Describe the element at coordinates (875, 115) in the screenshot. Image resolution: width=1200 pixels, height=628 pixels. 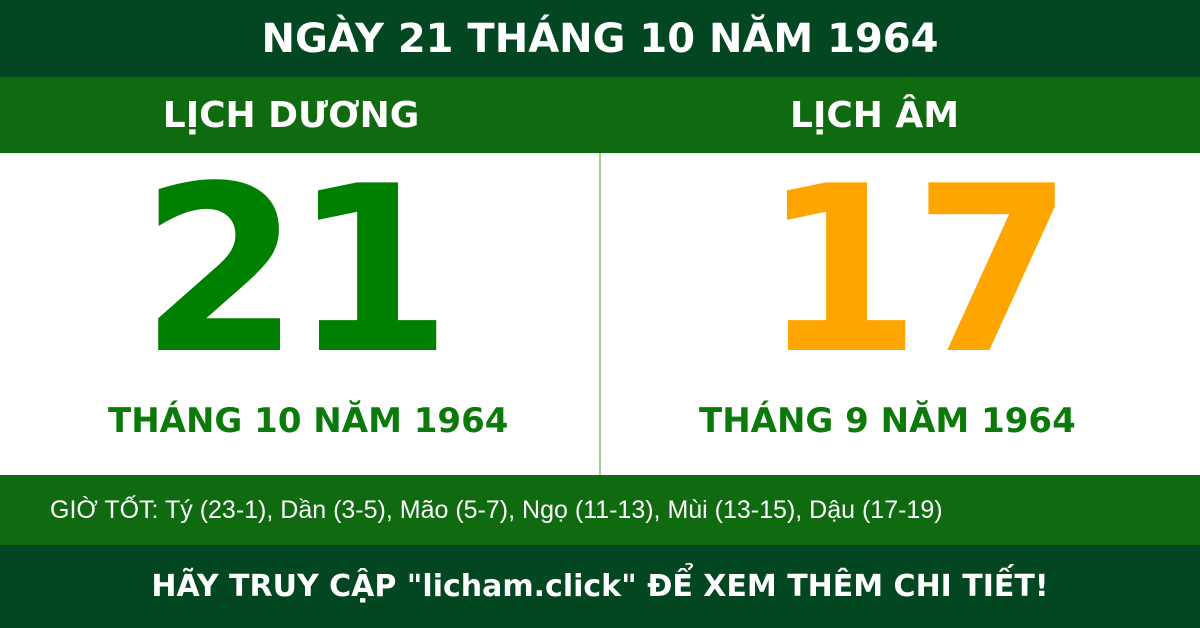
I see `lunar-heading: LỊCH ÂM` at that location.